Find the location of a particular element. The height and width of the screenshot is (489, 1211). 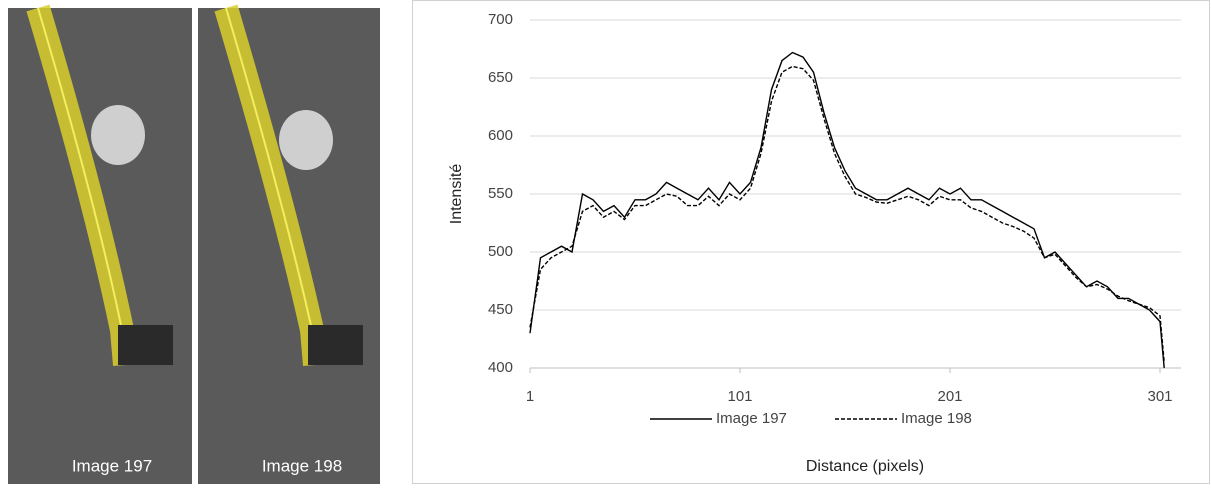

legend-label: Image 197 is located at coordinates (751, 418).